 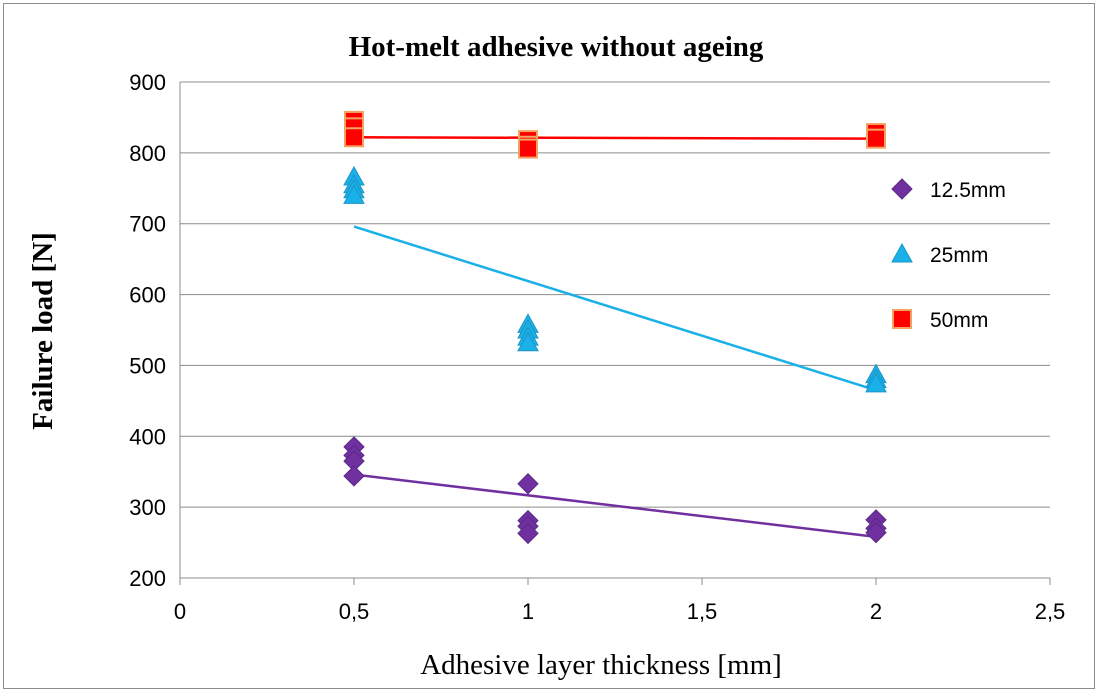 I want to click on x-tick-label: 0, so click(x=180, y=611).